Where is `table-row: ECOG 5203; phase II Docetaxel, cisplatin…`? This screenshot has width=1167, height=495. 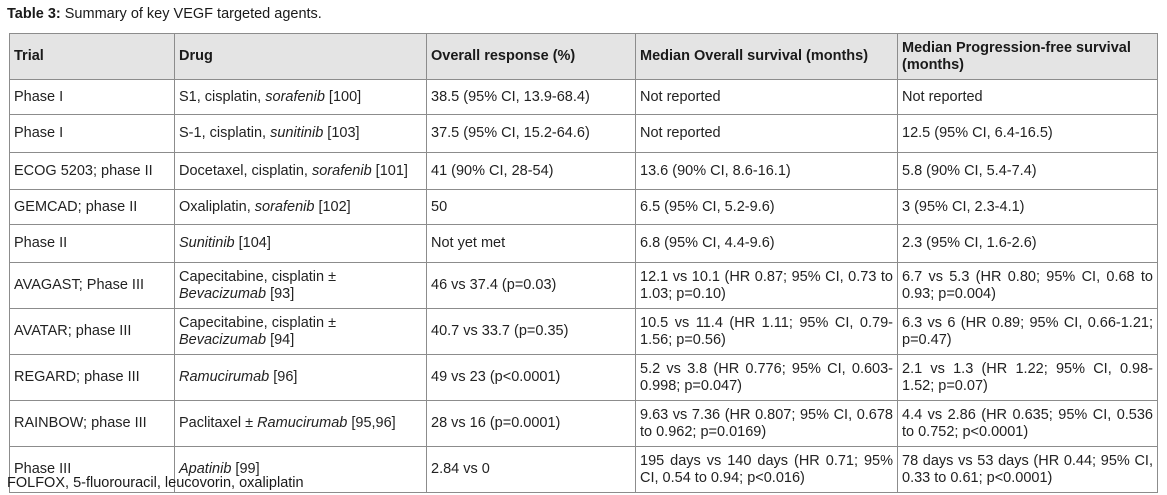
table-row: ECOG 5203; phase II Docetaxel, cisplatin… is located at coordinates (583, 171).